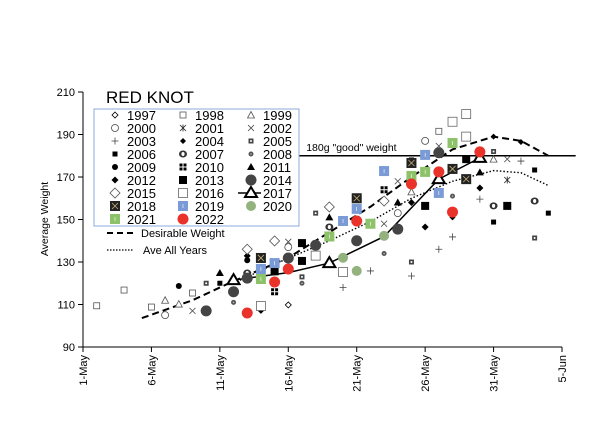 The image size is (600, 427). Describe the element at coordinates (175, 251) in the screenshot. I see `legend-curve-label: Ave All Years` at that location.